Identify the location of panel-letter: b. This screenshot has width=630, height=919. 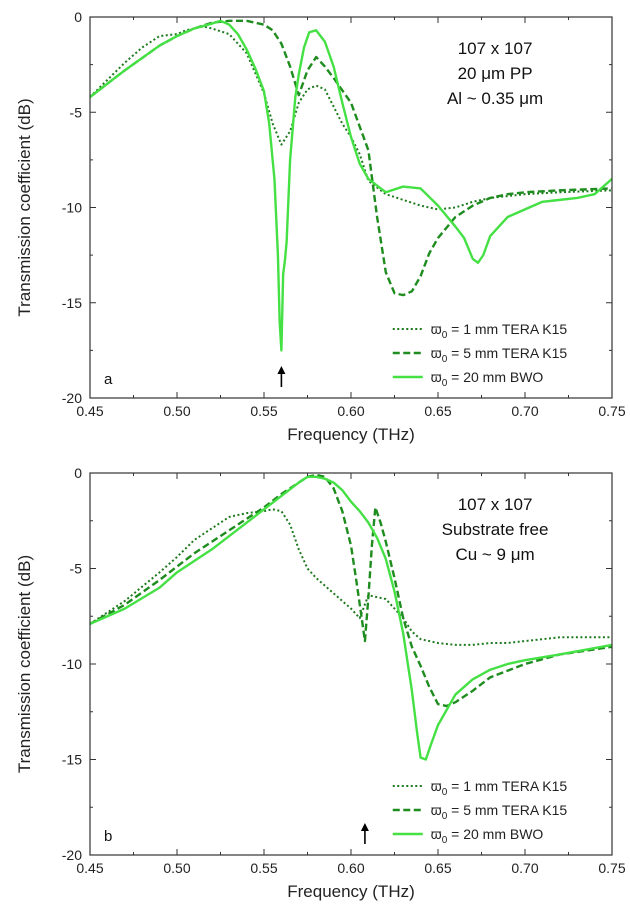
(108, 836).